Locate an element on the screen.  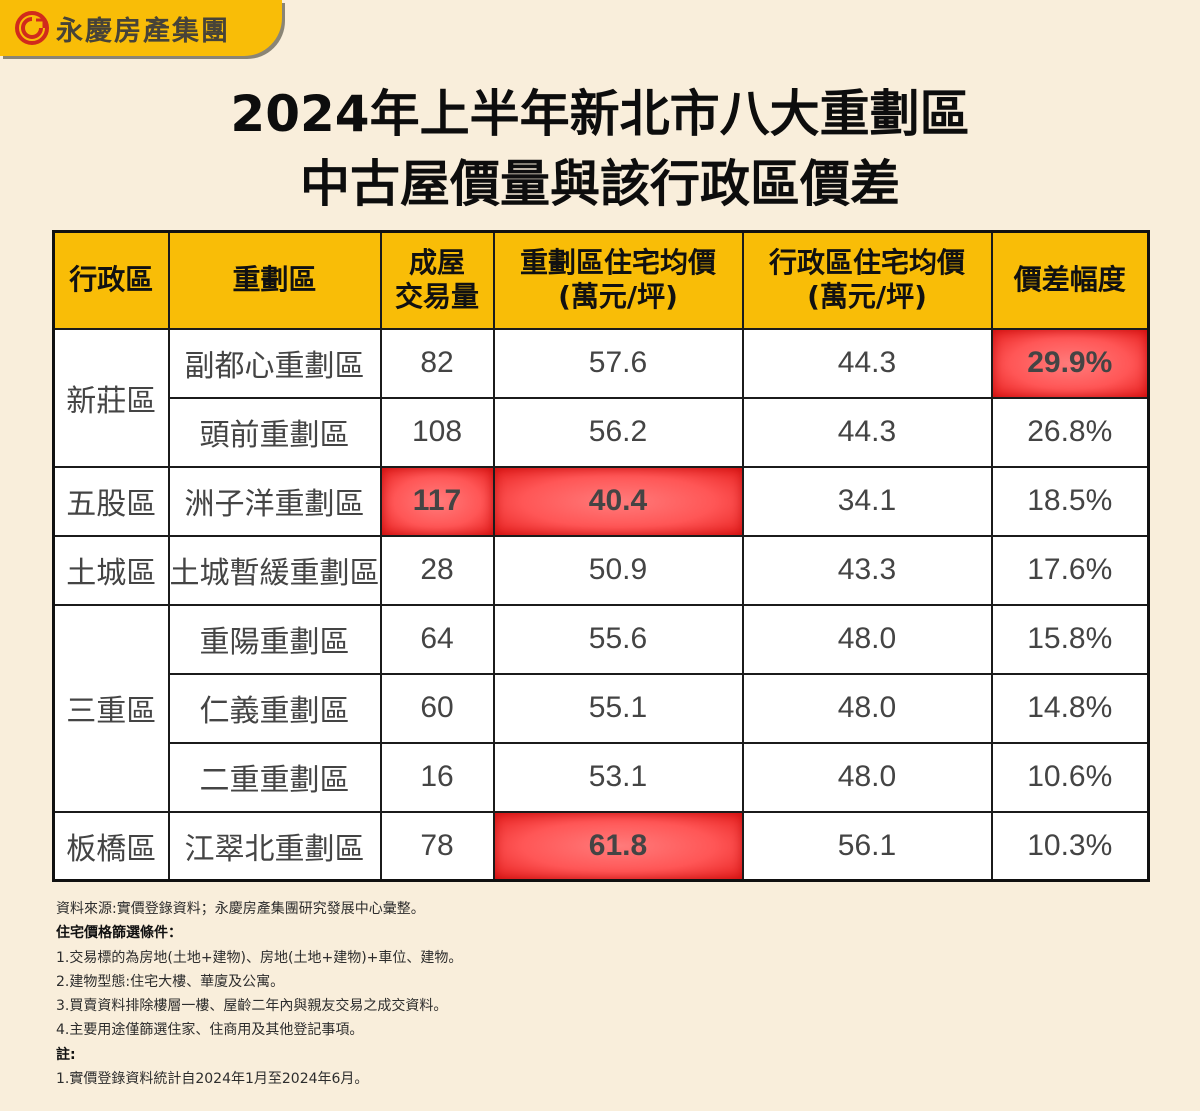
table-row: 新莊區 副都心重劃區 82 57.6 44.3 29.9% is located at coordinates (601, 397).